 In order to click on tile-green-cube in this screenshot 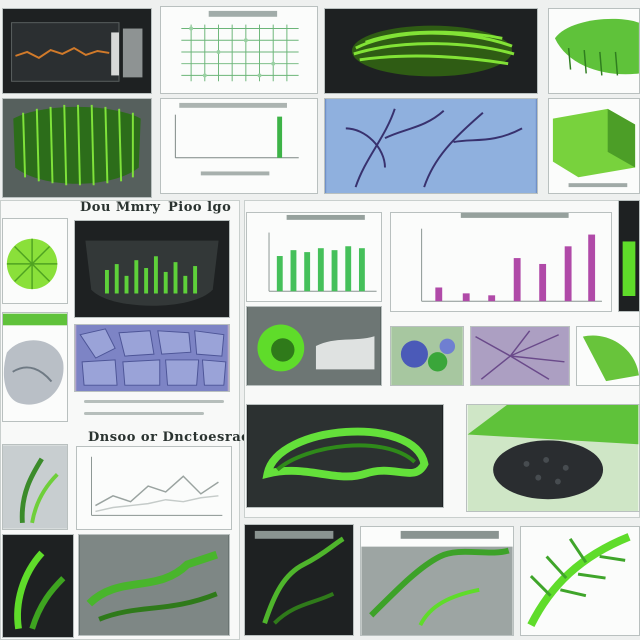, I will do `click(594, 146)`.